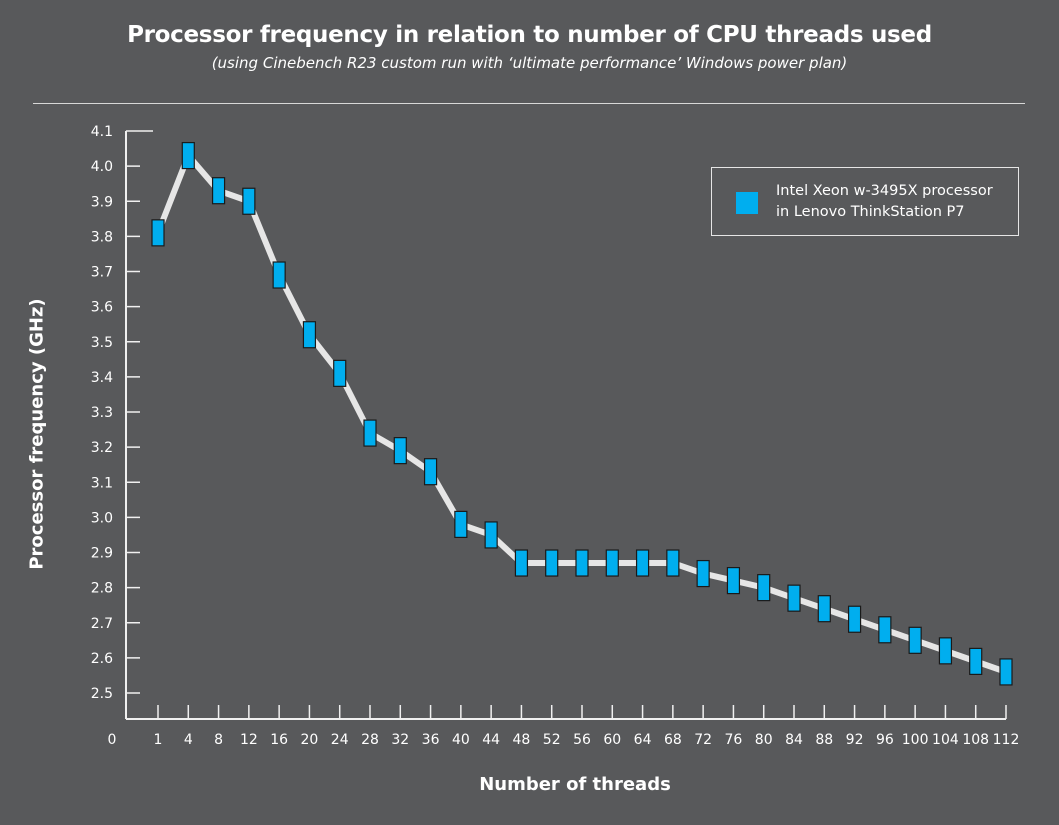  What do you see at coordinates (824, 740) in the screenshot?
I see `x-tick-label: 88` at bounding box center [824, 740].